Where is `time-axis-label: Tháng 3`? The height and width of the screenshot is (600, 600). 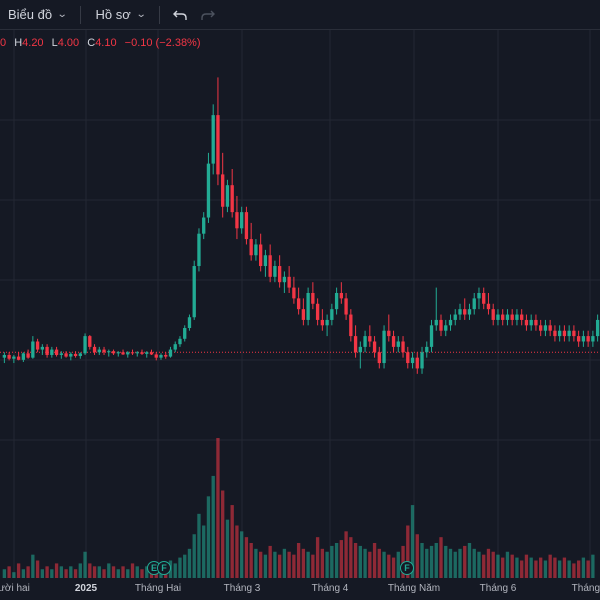
time-axis-label: Tháng 3 is located at coordinates (242, 588).